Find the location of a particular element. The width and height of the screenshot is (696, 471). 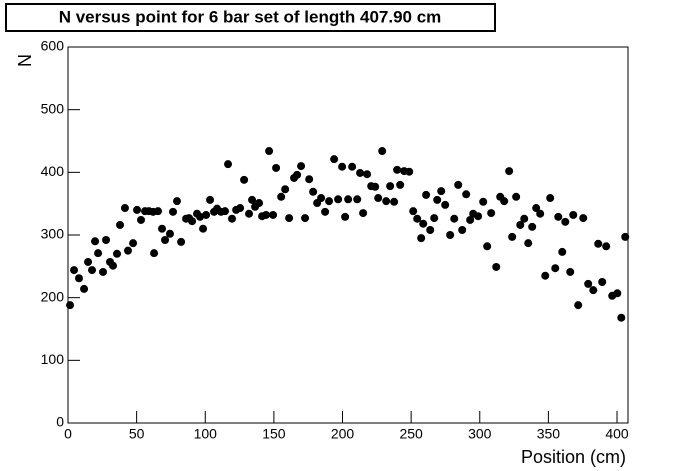

x-tick-label: 350 is located at coordinates (549, 434).